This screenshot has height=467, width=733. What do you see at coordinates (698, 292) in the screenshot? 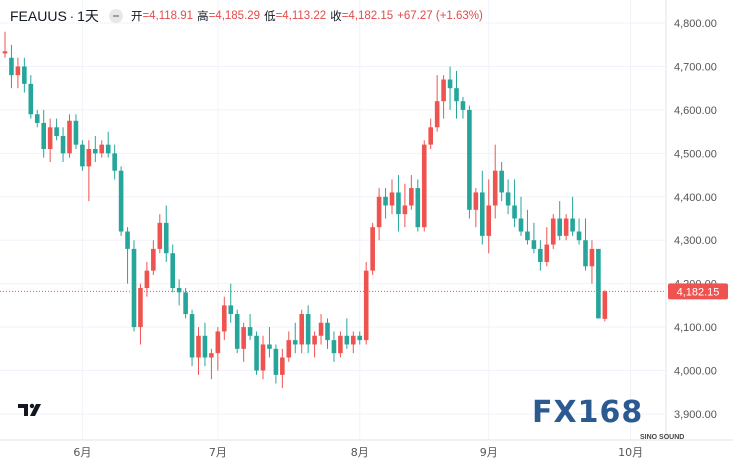
I see `last-price-label: 4,182.15` at bounding box center [698, 292].